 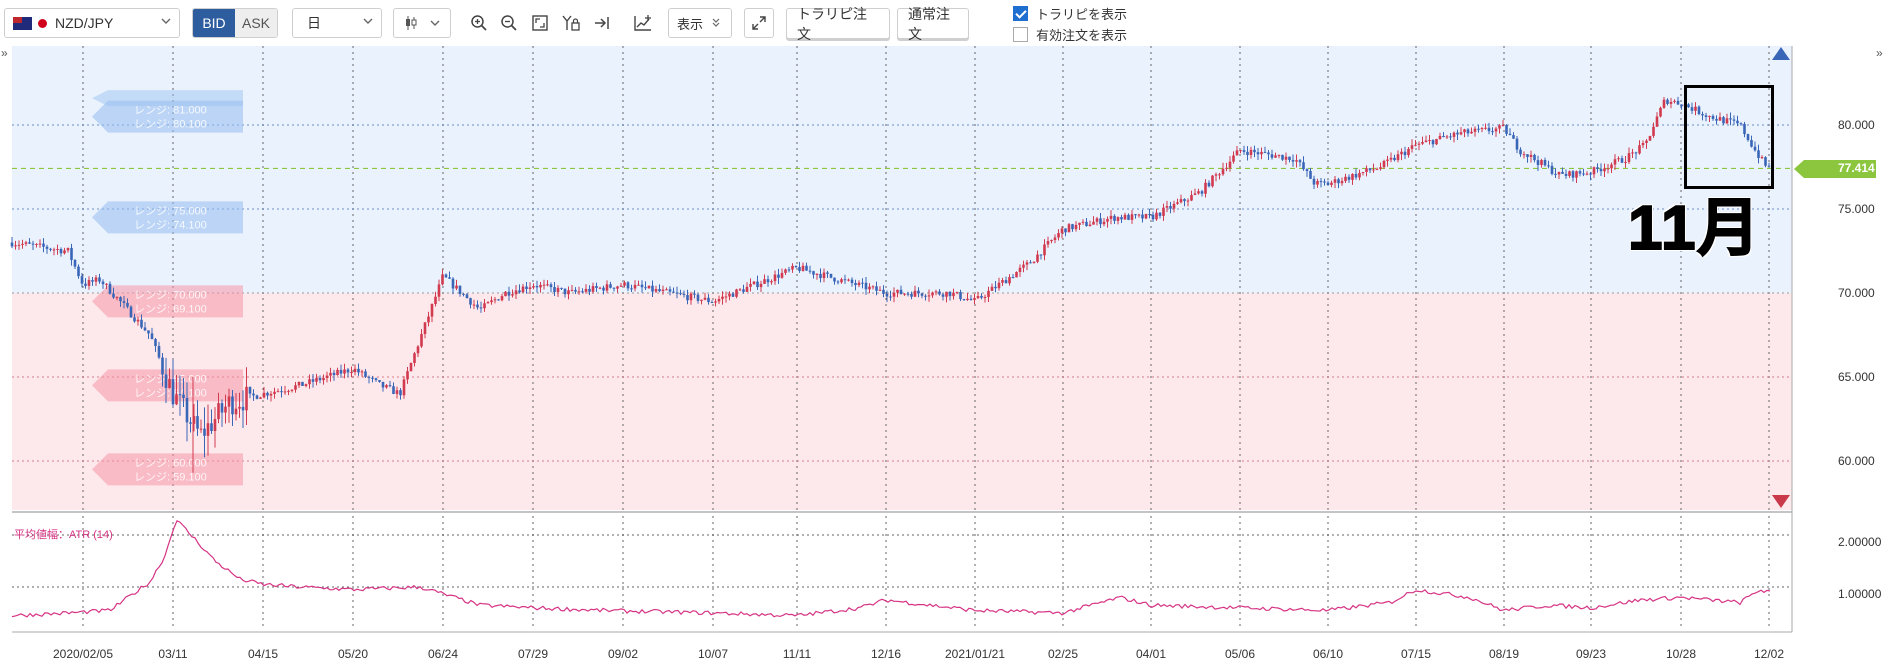 What do you see at coordinates (1781, 53) in the screenshot?
I see `scroll-up-icon` at bounding box center [1781, 53].